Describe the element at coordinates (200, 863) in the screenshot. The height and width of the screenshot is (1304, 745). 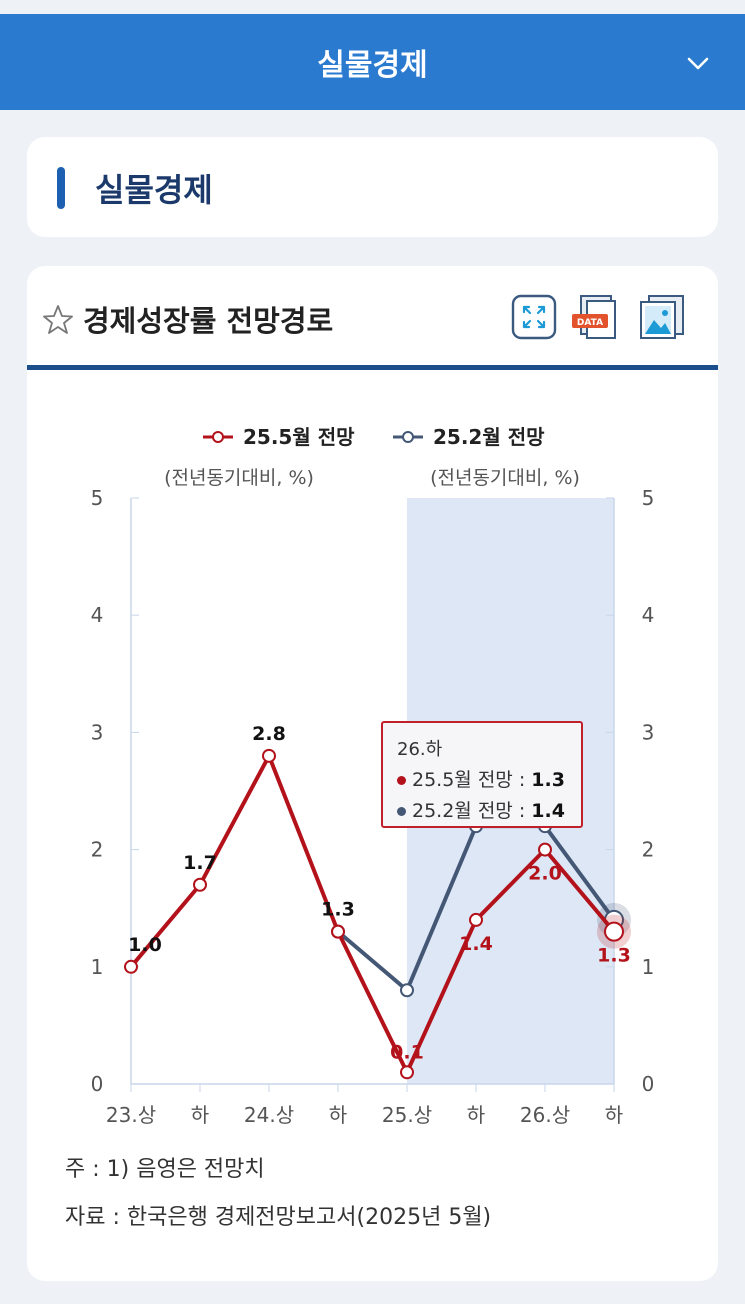
I see `data-label: 1.7` at that location.